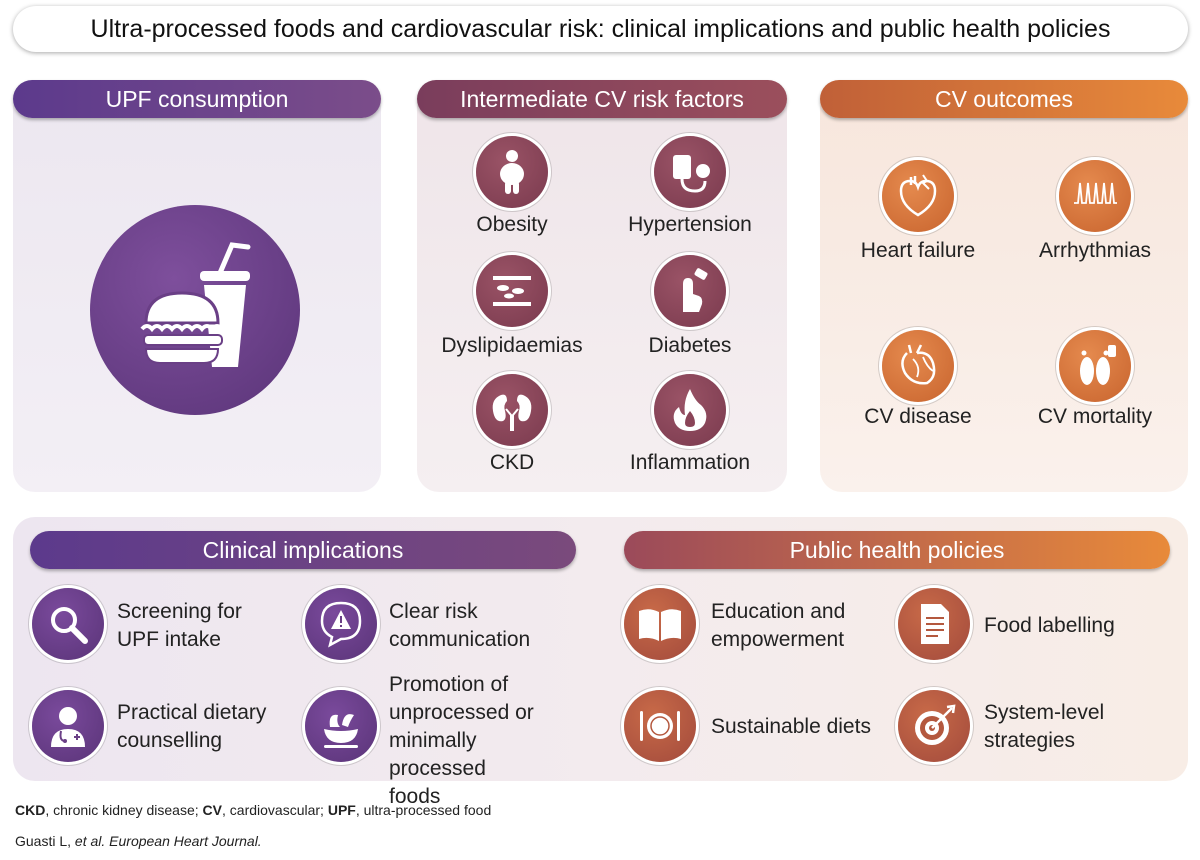 The image size is (1200, 860). What do you see at coordinates (602, 287) in the screenshot?
I see `risk-factors-panel` at bounding box center [602, 287].